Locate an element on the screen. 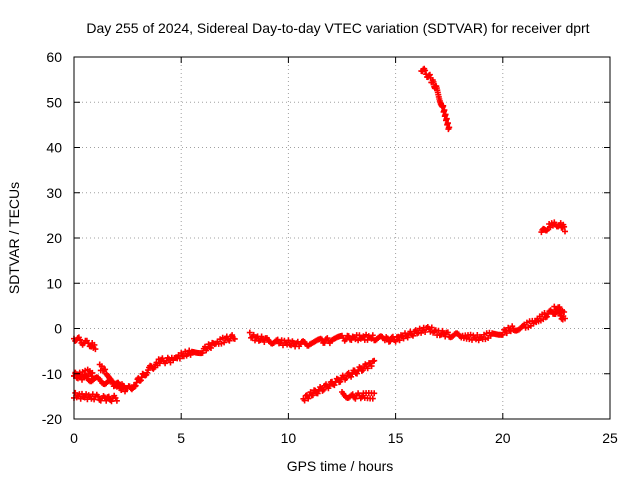 The image size is (640, 480). y-tick-label: -20 is located at coordinates (52, 419).